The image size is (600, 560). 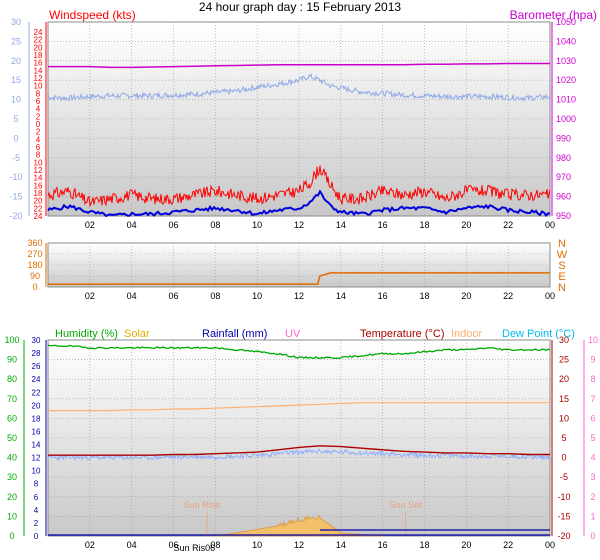 I want to click on rain-axis-tick: 2, so click(x=36, y=523).